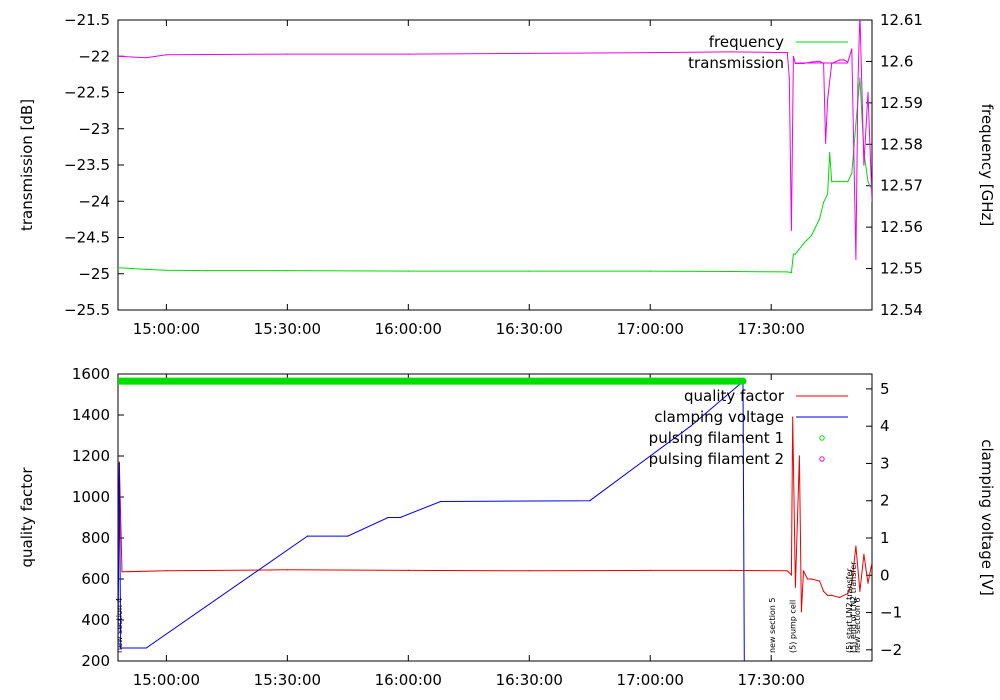  What do you see at coordinates (95, 538) in the screenshot?
I see `y-tick-label: 800` at bounding box center [95, 538].